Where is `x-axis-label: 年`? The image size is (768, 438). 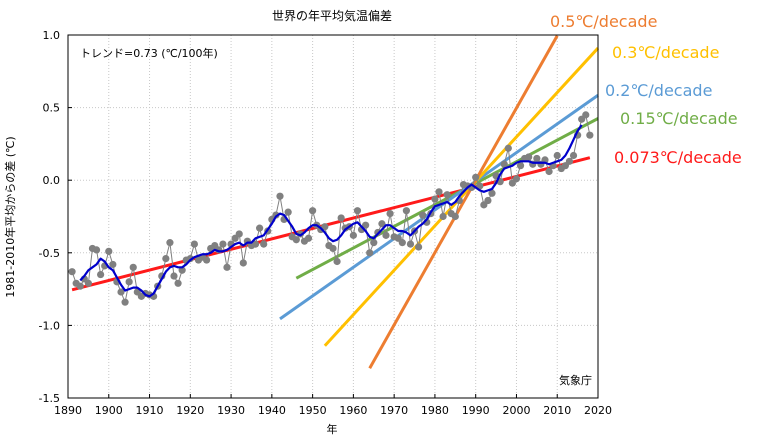
x-axis-label: 年 is located at coordinates (332, 429).